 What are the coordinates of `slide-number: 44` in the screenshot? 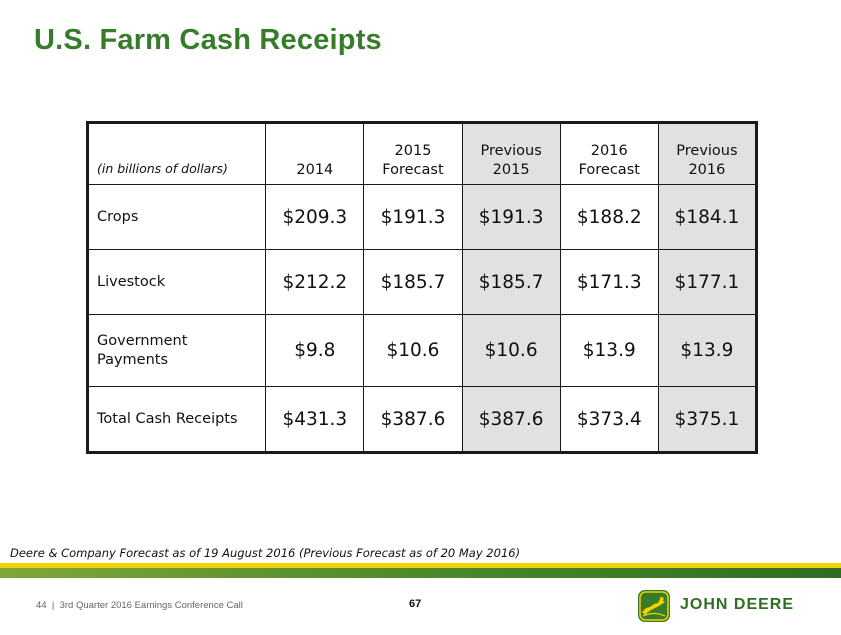 It's located at (41, 605).